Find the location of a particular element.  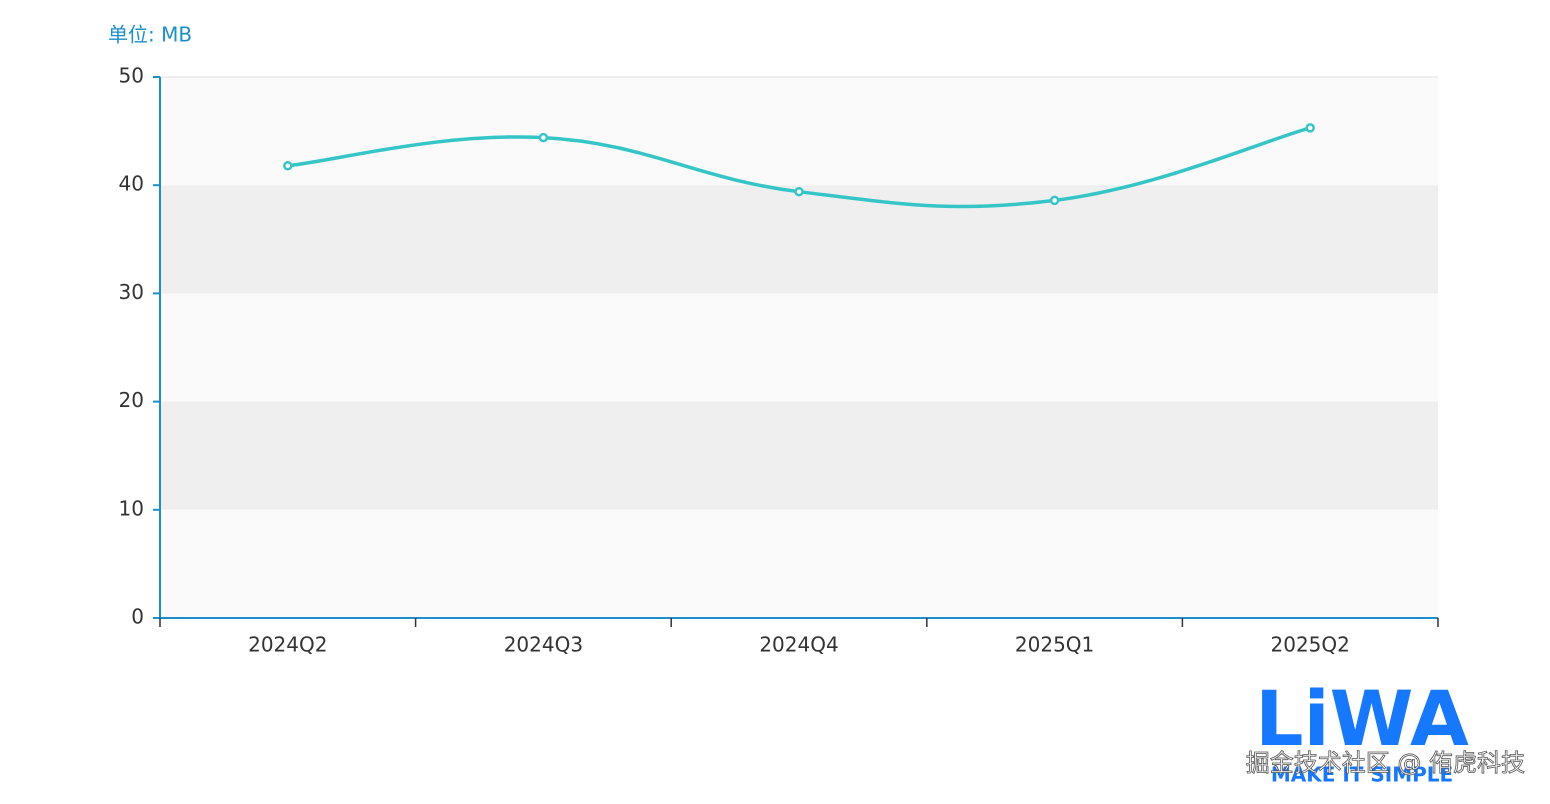

y-tick-label: 10 is located at coordinates (131, 508).